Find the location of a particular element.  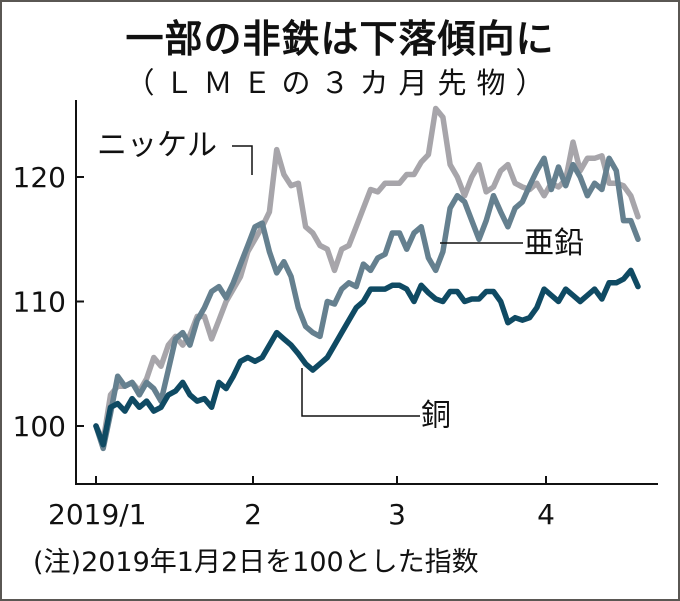

copper-leader-line is located at coordinates (360, 392).